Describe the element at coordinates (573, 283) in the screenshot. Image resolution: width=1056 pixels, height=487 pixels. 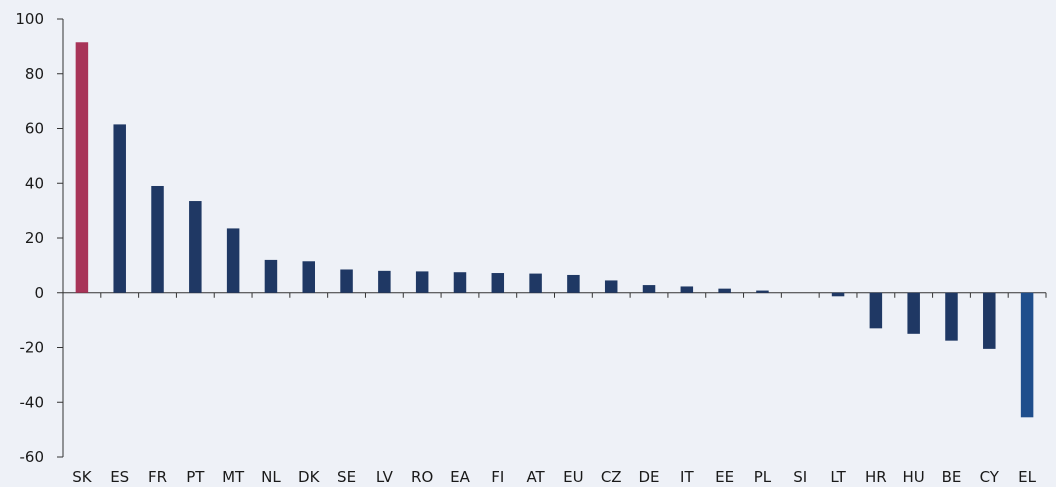
I see `bar-eu` at that location.